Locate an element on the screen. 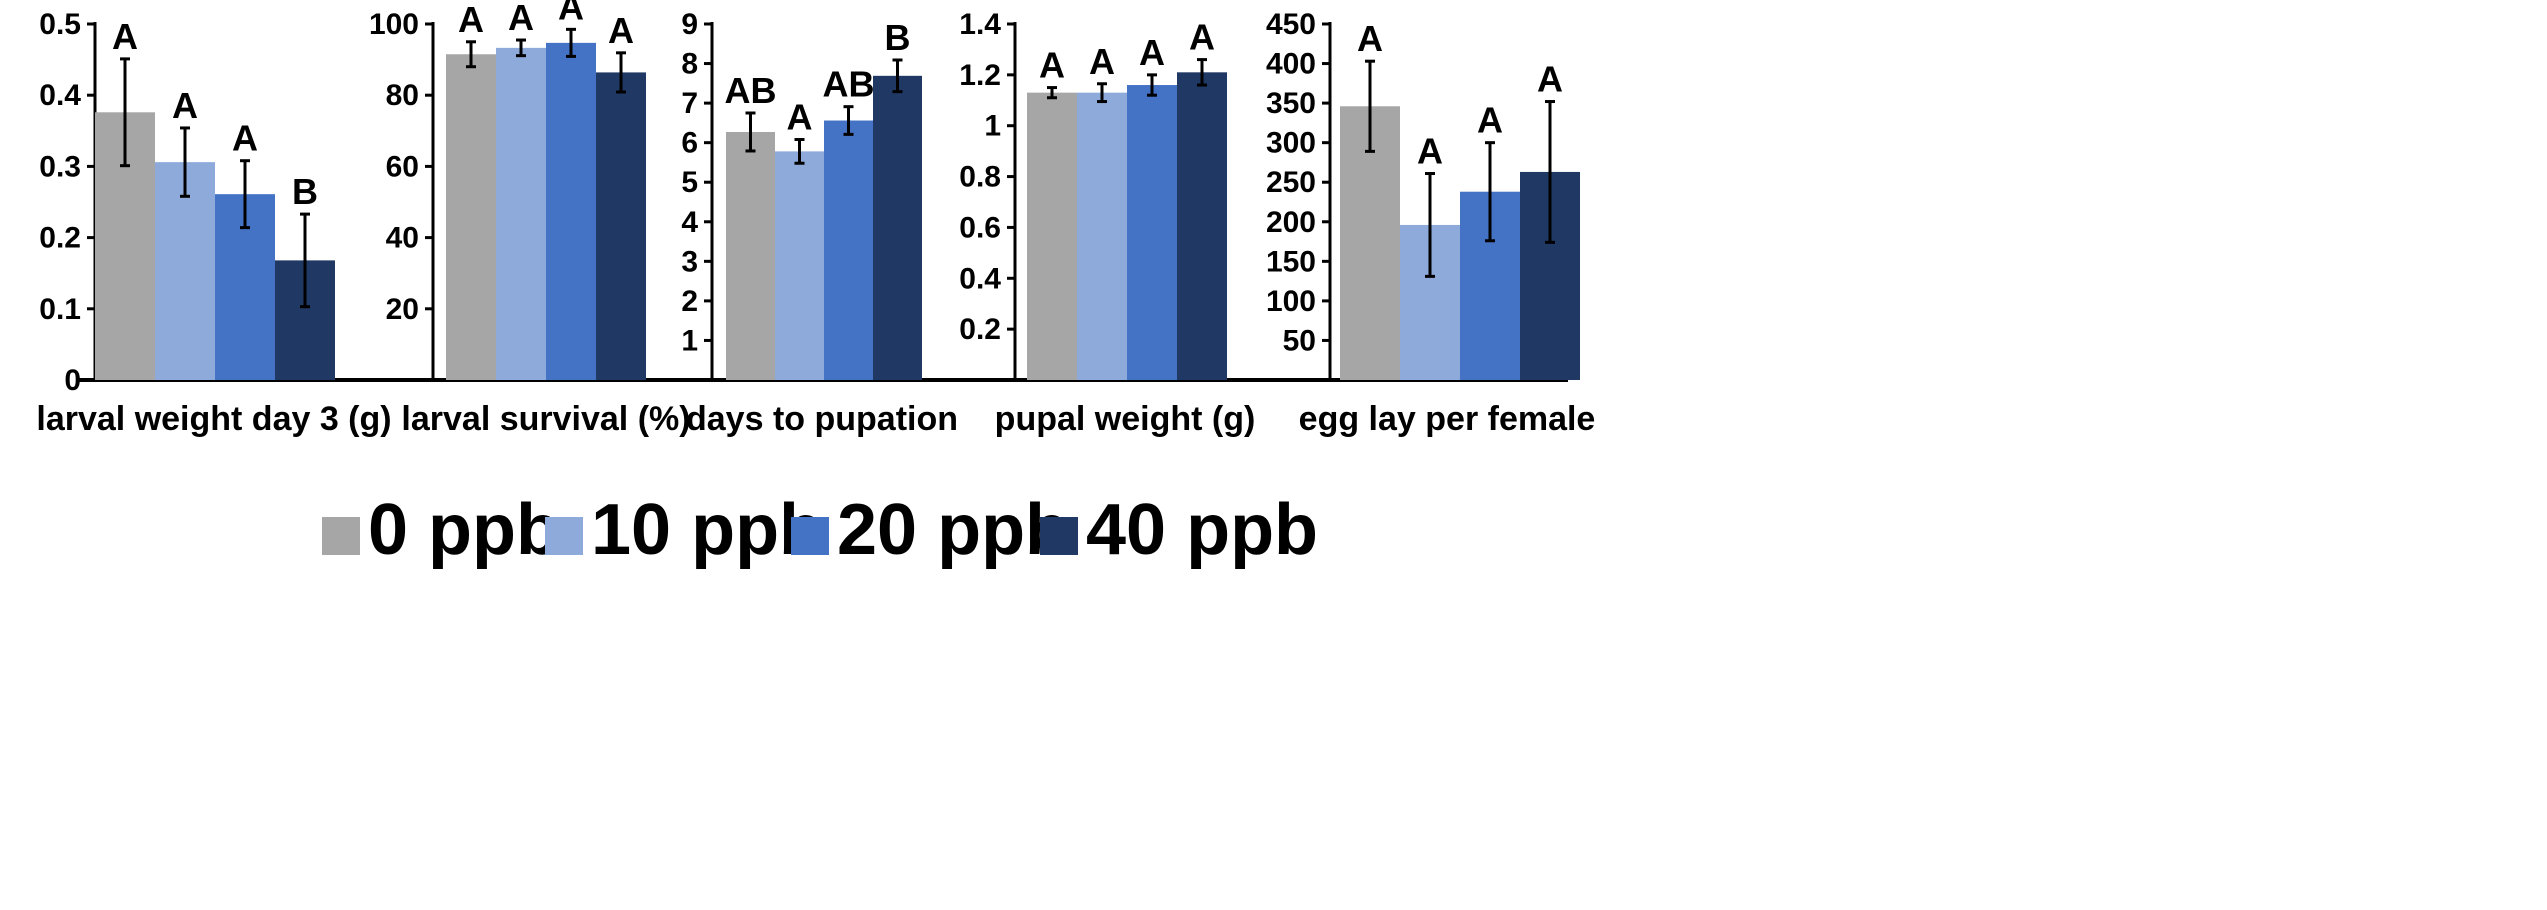 The height and width of the screenshot is (910, 2547). x-axis-label: egg lay per female is located at coordinates (1447, 419).